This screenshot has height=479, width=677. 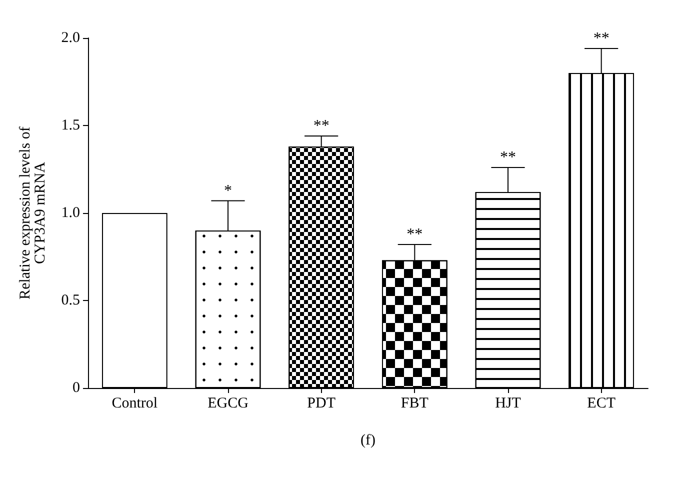 I want to click on y-tick-label: 0, so click(x=76, y=388).